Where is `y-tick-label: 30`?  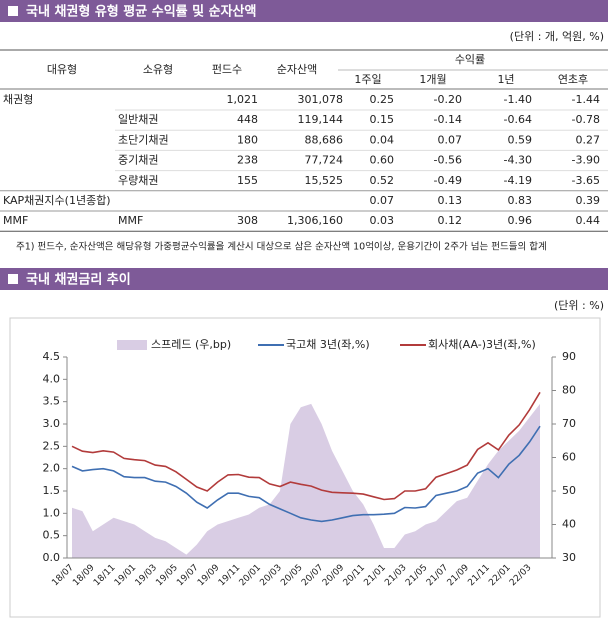
y-tick-label: 30 is located at coordinates (569, 557).